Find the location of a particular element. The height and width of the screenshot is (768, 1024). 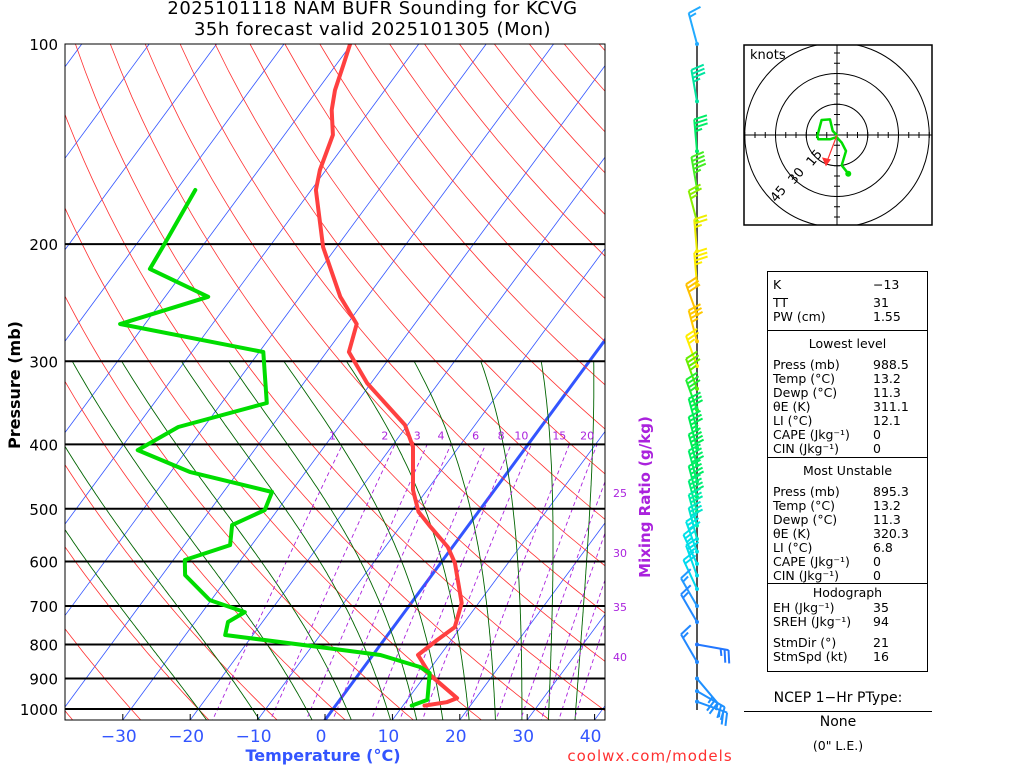

index-label: θE (K) is located at coordinates (792, 533).